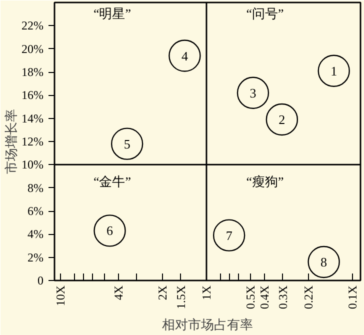 The width and height of the screenshot is (364, 335). What do you see at coordinates (36, 257) in the screenshot?
I see `y-tick-label: 2%` at bounding box center [36, 257].